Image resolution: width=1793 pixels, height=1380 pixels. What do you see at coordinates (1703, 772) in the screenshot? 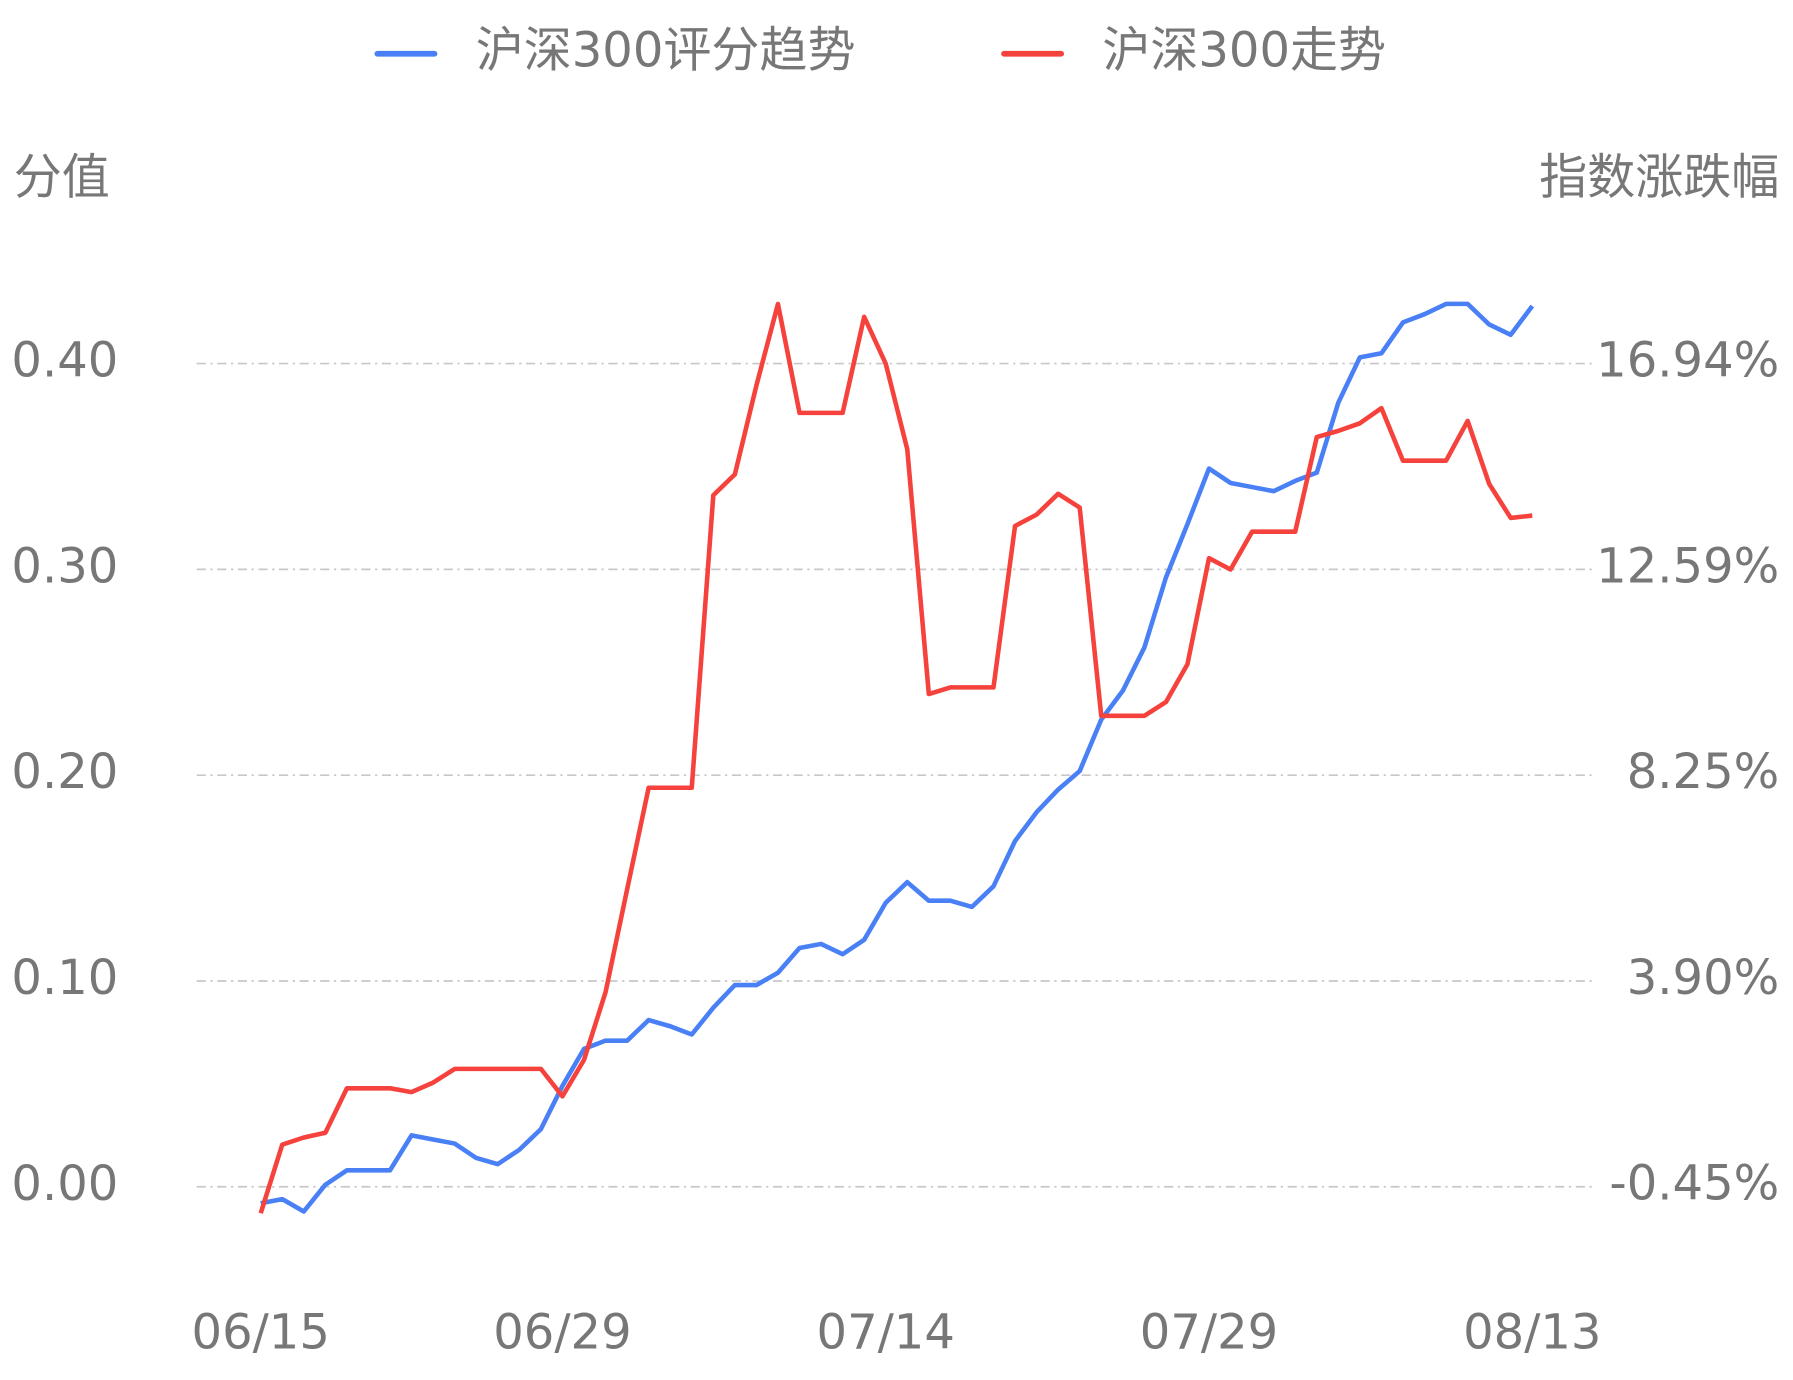
I see `y2-tick-label: 8.25%` at bounding box center [1703, 772].